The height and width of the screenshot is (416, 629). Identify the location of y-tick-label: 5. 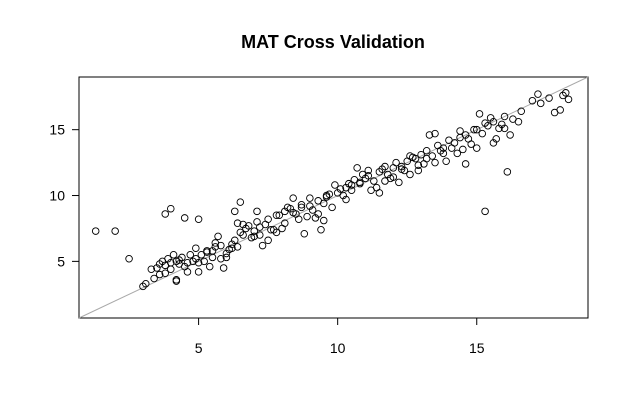
(61, 261).